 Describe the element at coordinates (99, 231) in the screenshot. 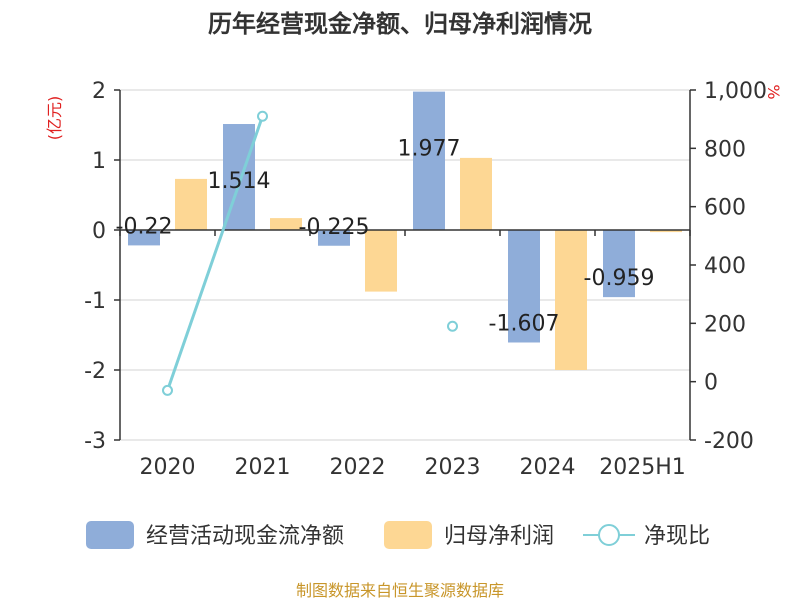

I see `left-tick-label: 0` at that location.